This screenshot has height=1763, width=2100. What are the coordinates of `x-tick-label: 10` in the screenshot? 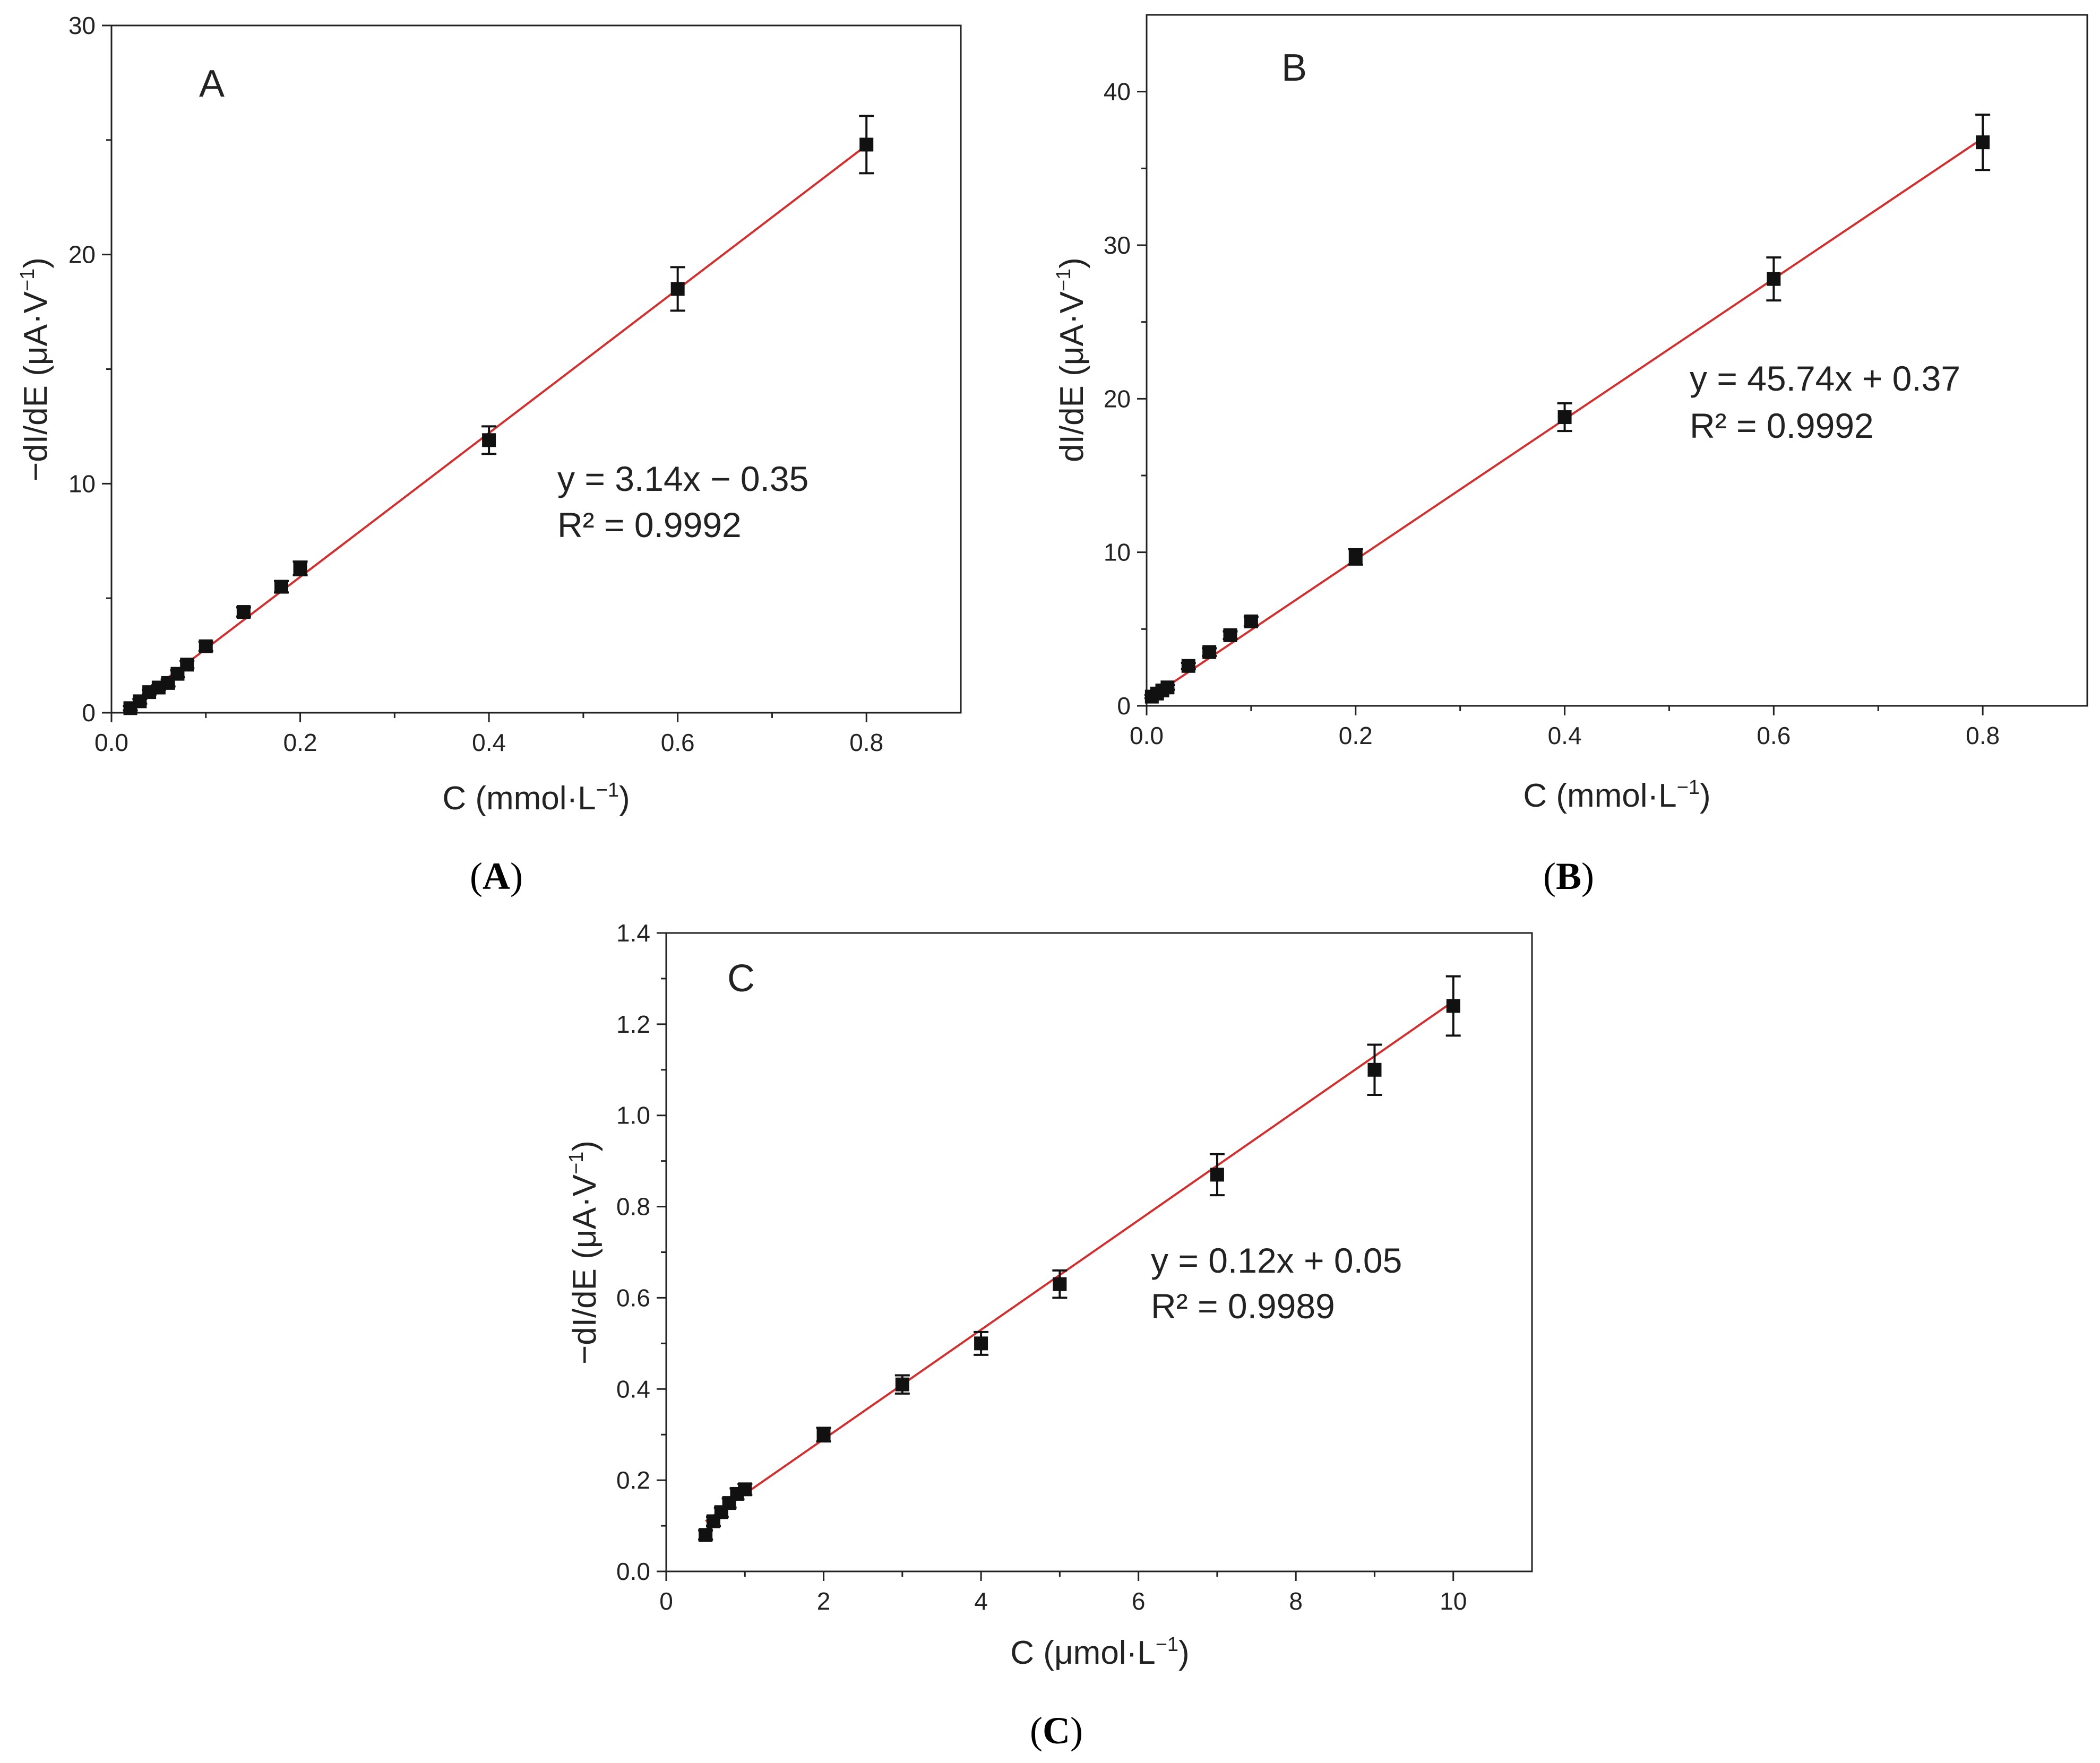 It's located at (1453, 1601).